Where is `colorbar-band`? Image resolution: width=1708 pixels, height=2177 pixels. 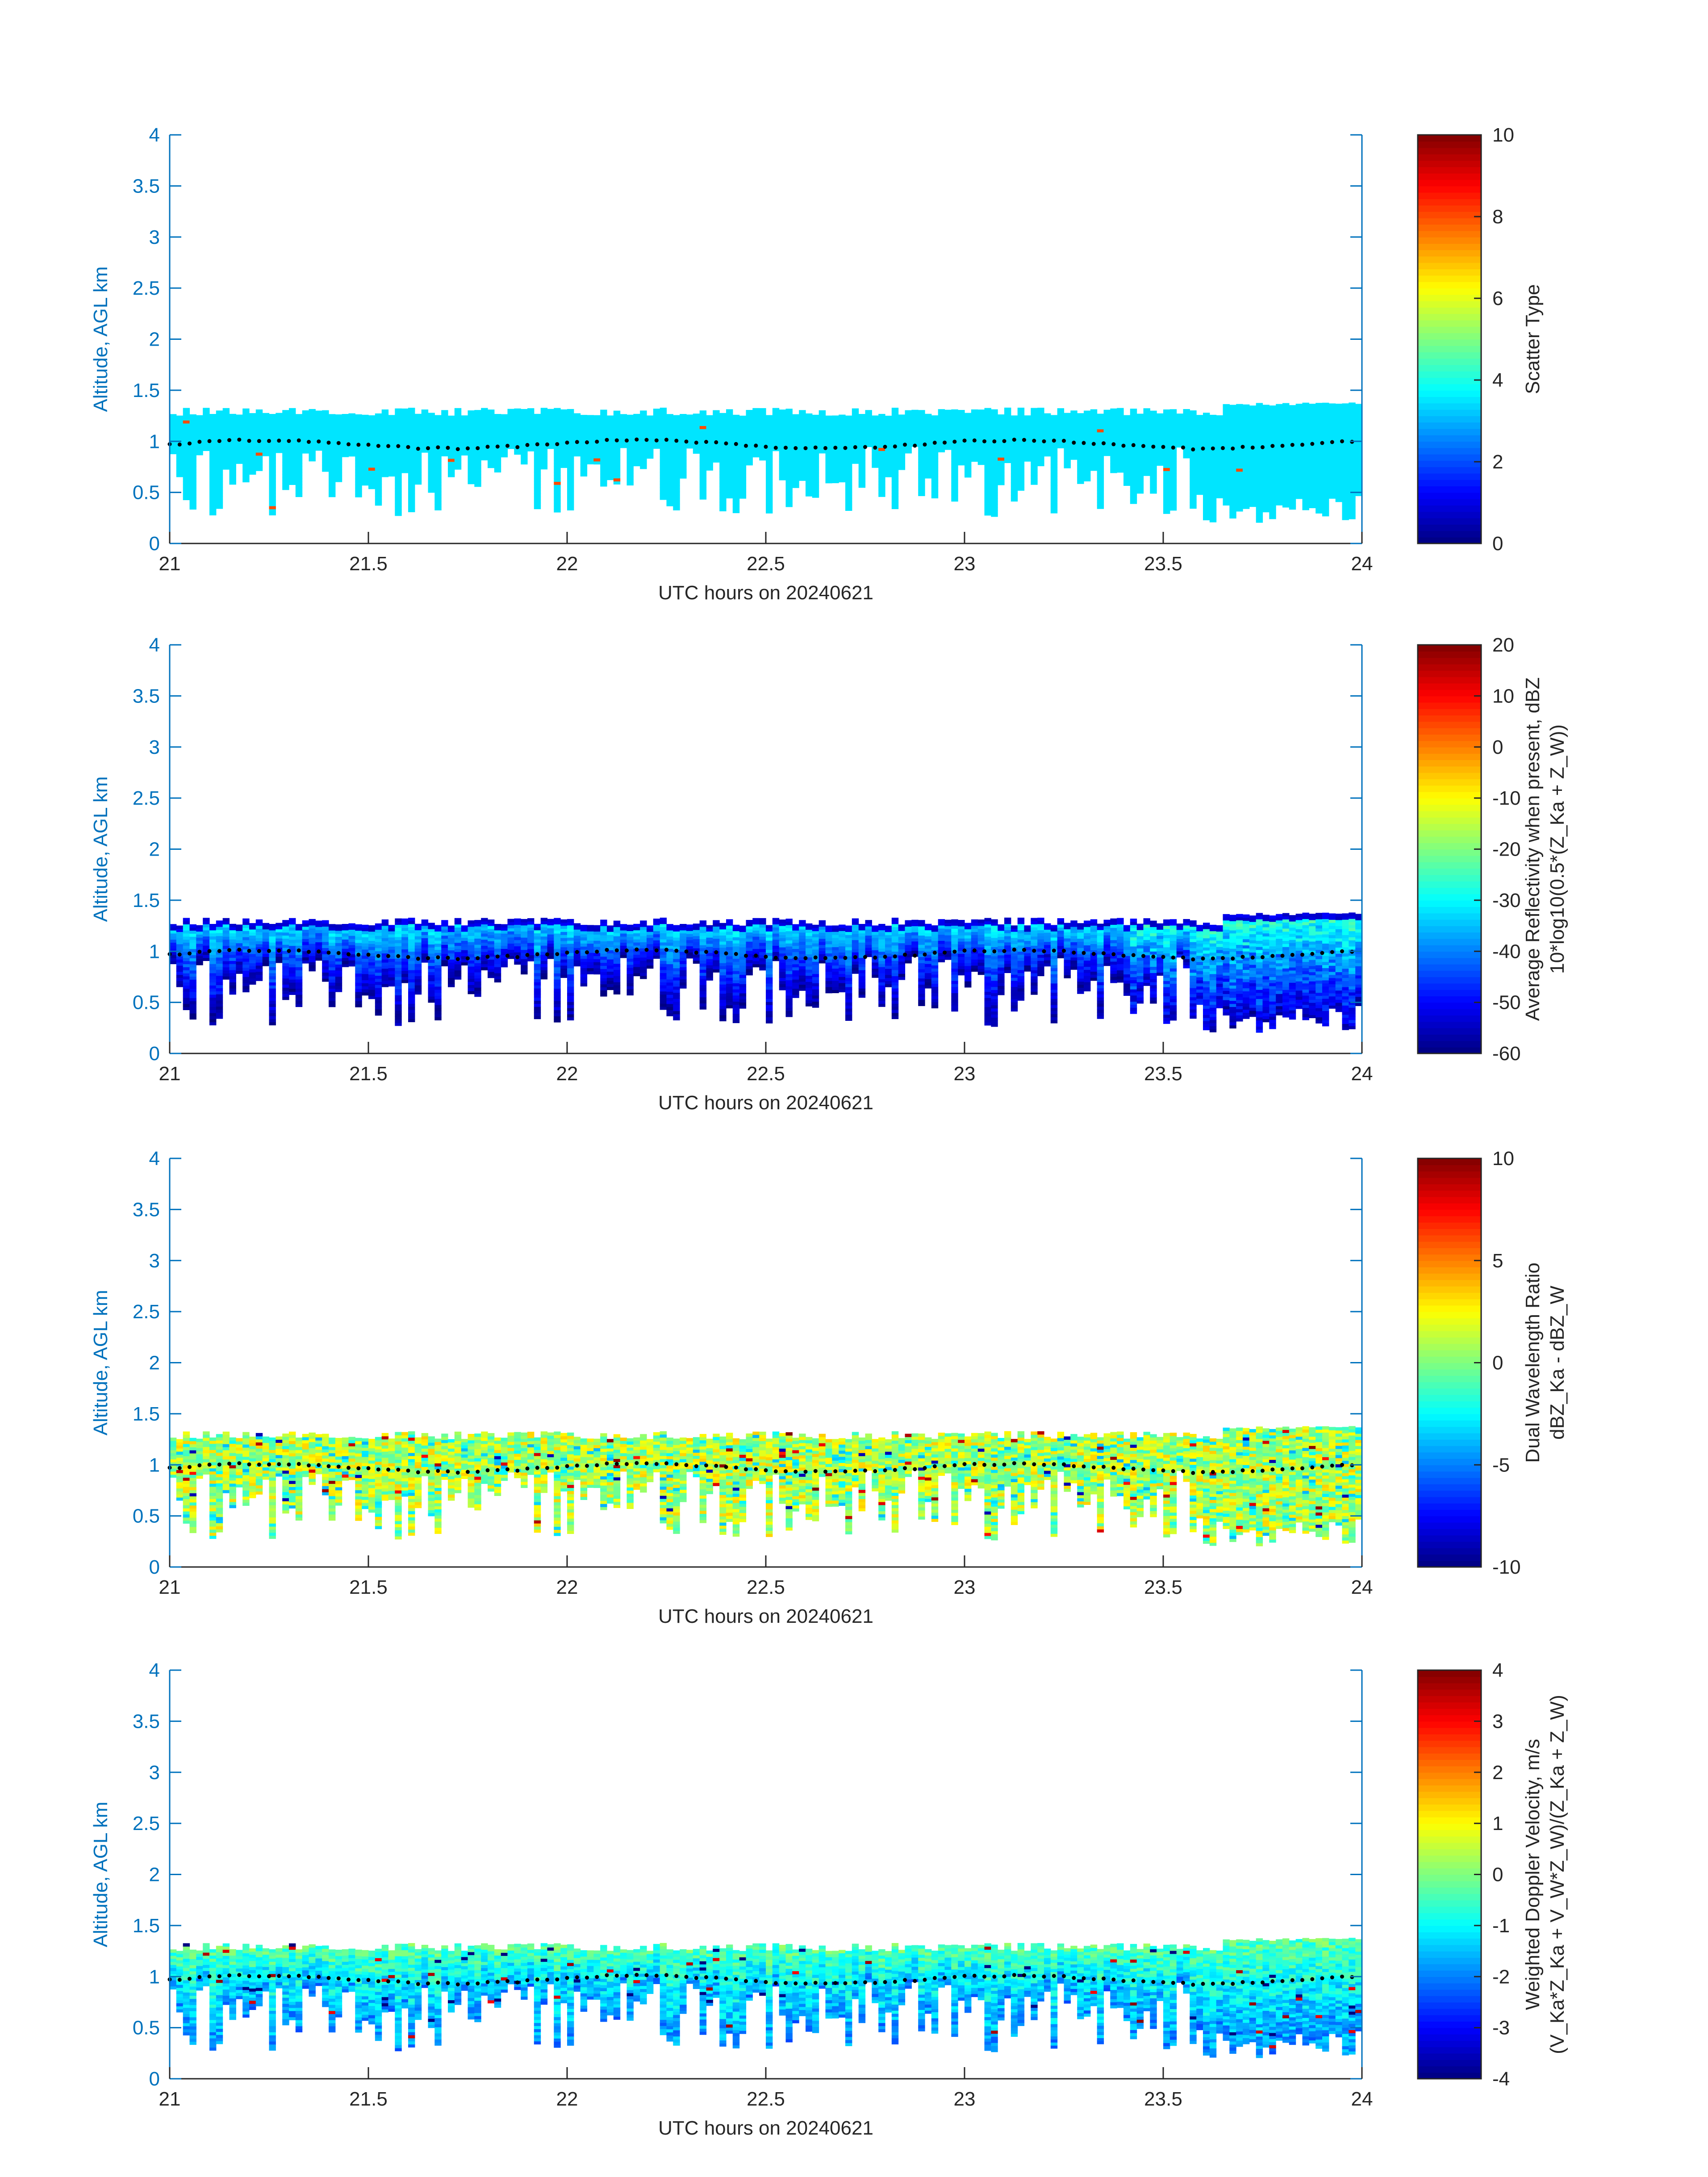 colorbar-band is located at coordinates (1449, 272).